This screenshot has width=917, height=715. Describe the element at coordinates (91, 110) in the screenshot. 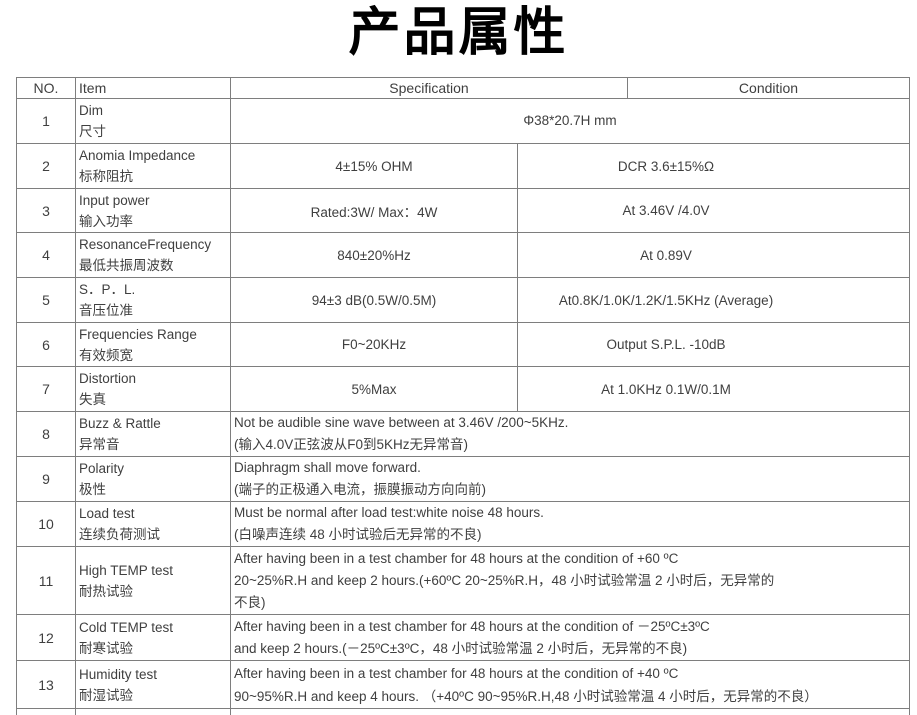

I see `item-name-en: Dim` at that location.